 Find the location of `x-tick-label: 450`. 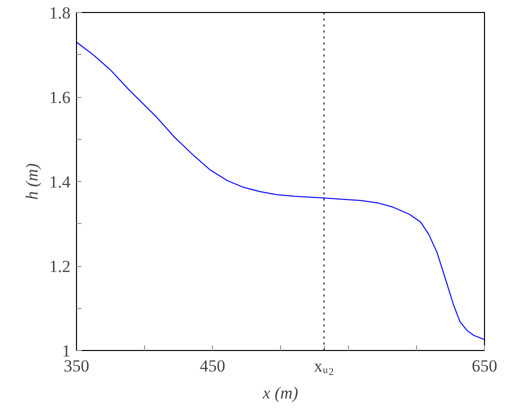

x-tick-label: 450 is located at coordinates (213, 366).